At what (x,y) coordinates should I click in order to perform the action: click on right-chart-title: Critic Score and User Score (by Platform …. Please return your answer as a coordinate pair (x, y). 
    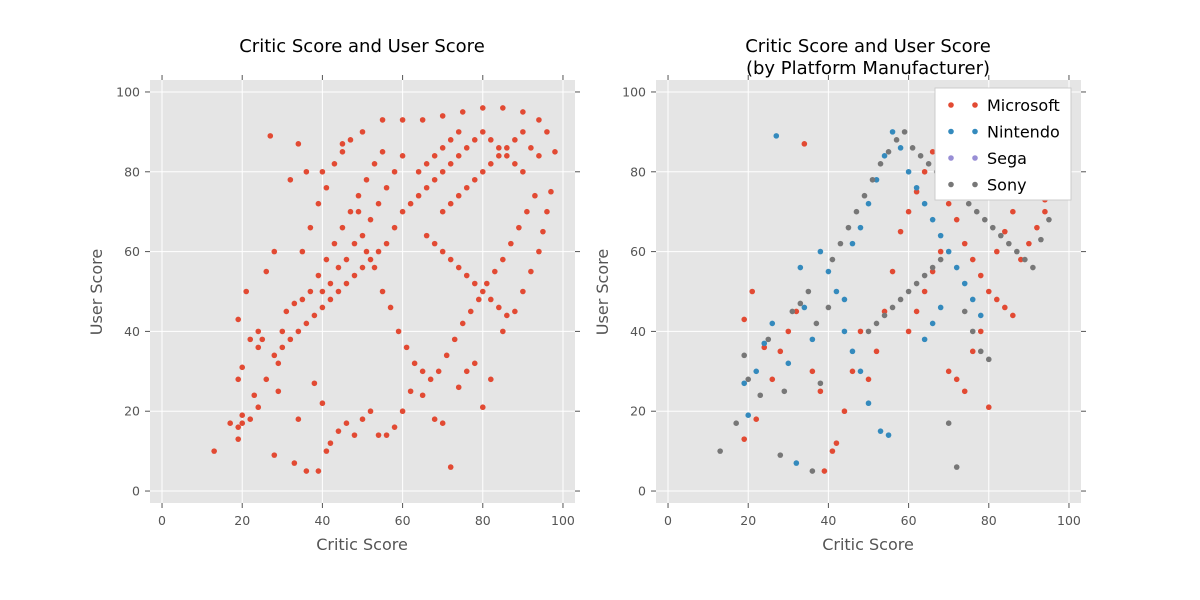
    Looking at the image, I should click on (868, 57).